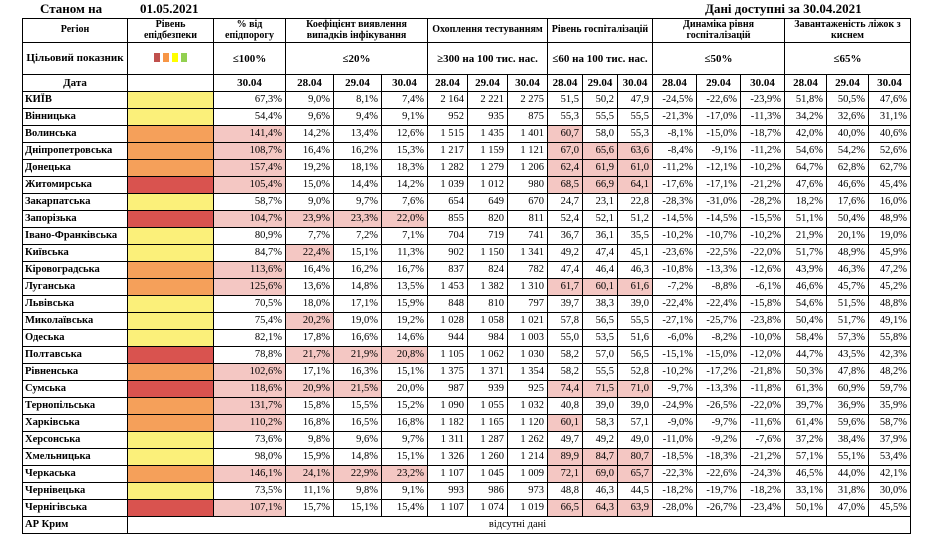 Image resolution: width=952 pixels, height=535 pixels. I want to click on hosp-cell: 58,2, so click(565, 355).